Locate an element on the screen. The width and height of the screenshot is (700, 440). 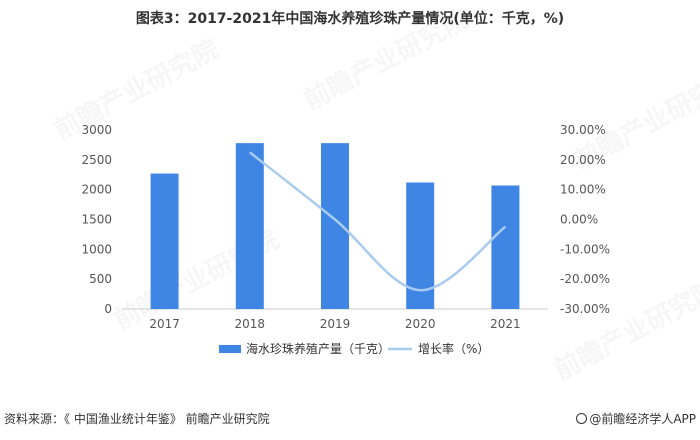
source-note: 资料来源：《 中国渔业统计年鉴》 前瞻产业研究院 is located at coordinates (137, 419).